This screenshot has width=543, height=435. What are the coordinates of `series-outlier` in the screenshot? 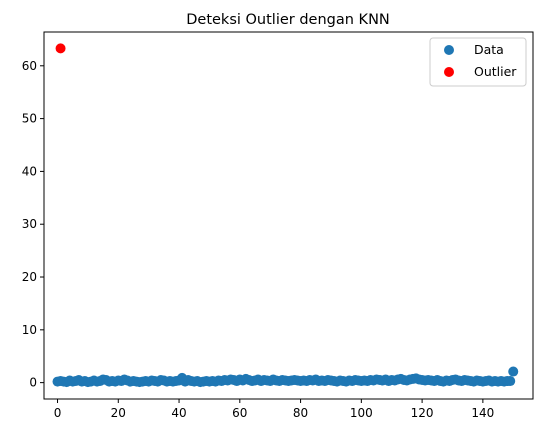 It's located at (60, 48).